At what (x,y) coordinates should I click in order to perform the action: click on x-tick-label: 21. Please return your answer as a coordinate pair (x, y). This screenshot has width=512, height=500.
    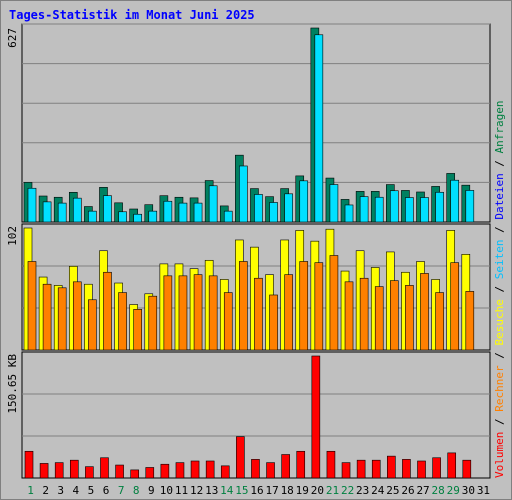
    Looking at the image, I should click on (332, 490).